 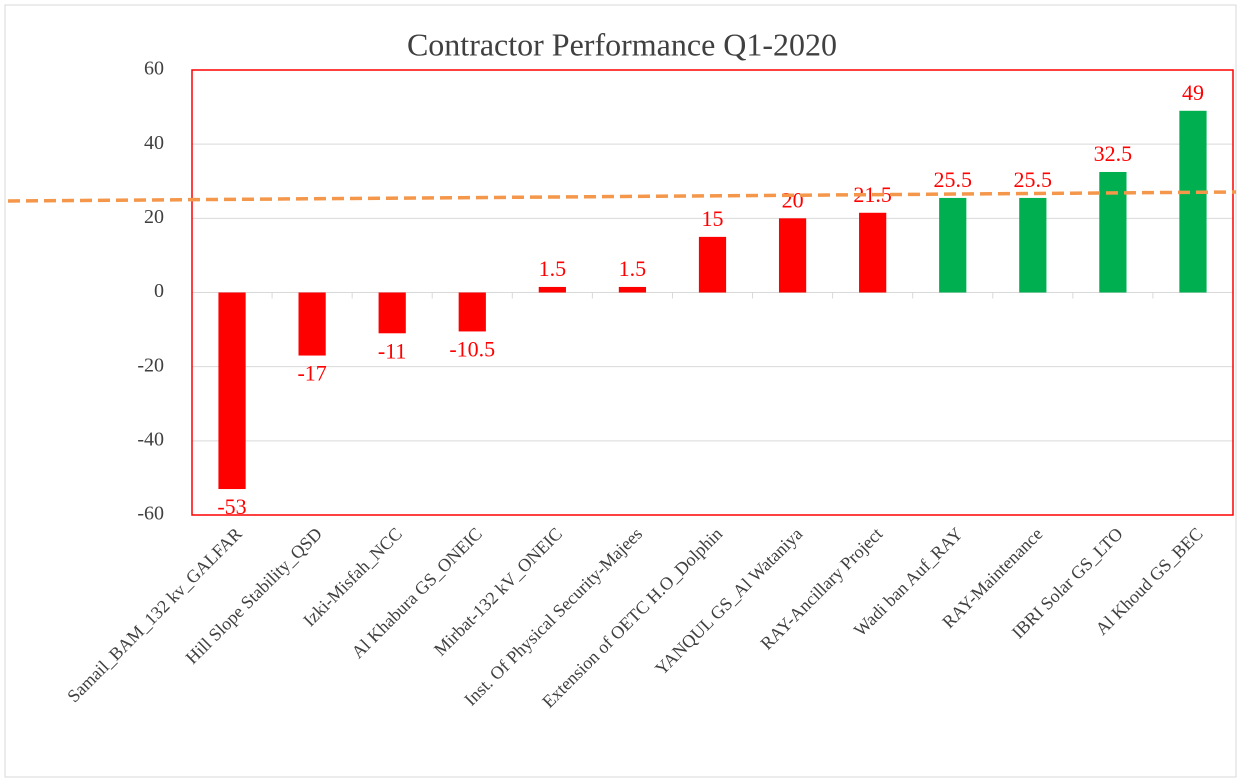 What do you see at coordinates (154, 143) in the screenshot?
I see `y-tick-label: 40` at bounding box center [154, 143].